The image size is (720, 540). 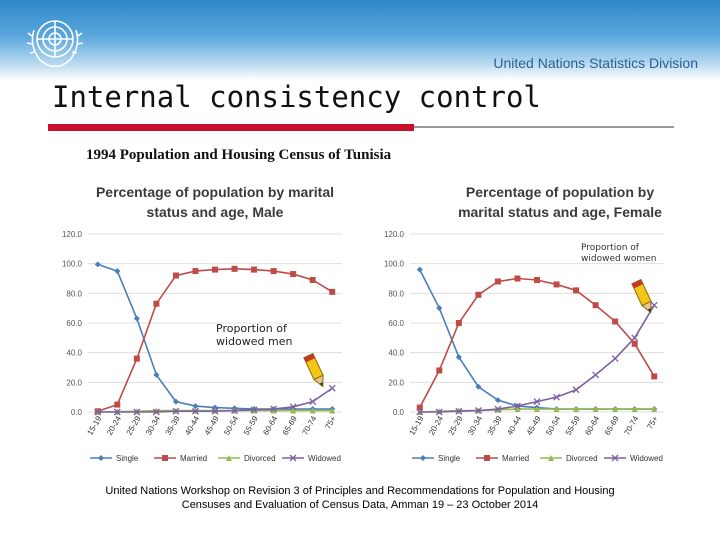 I want to click on female-x-tick-label: 50-54, so click(x=553, y=425).